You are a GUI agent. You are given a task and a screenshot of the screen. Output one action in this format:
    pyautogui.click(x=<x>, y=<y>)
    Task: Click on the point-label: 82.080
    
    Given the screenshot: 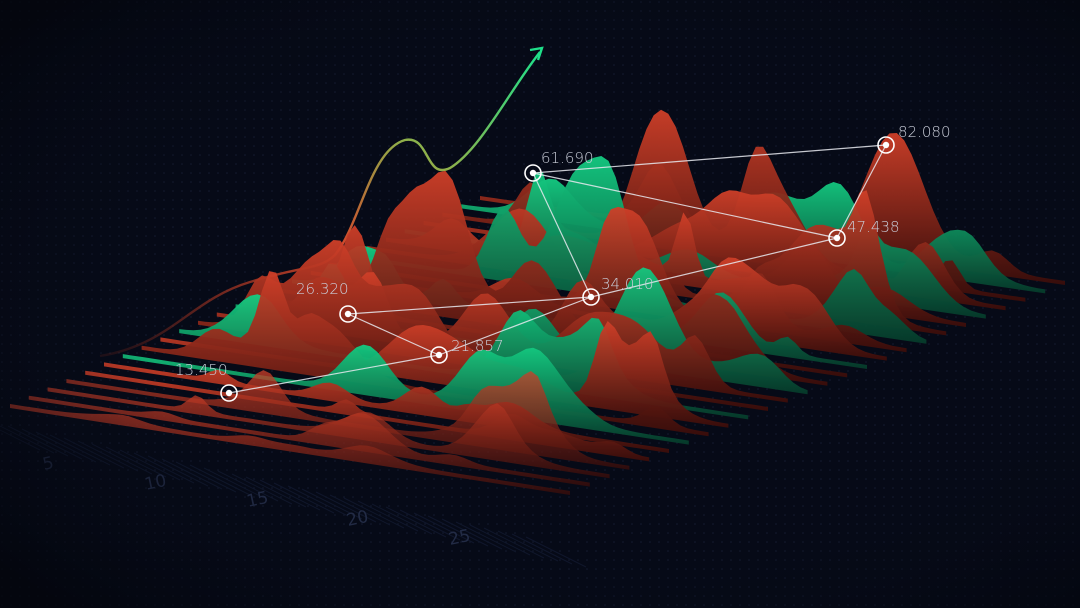 What is the action you would take?
    pyautogui.click(x=924, y=132)
    